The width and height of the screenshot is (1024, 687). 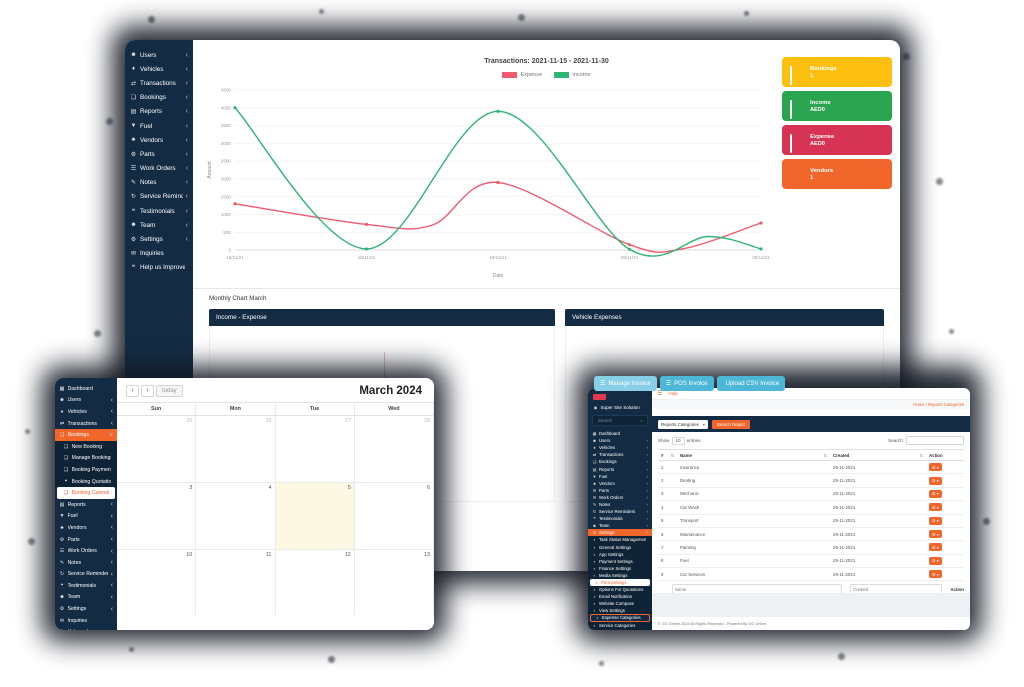 I want to click on sidebar-item: ❏ Booking Payments, so click(x=86, y=470).